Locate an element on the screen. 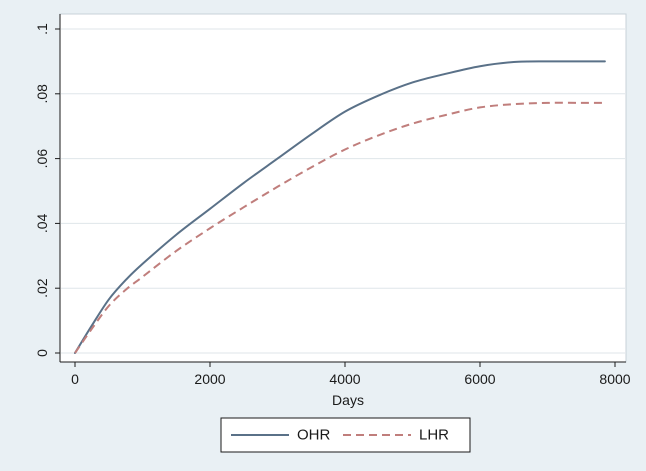 This screenshot has width=646, height=471. legend-label-lhr: LHR is located at coordinates (434, 435).